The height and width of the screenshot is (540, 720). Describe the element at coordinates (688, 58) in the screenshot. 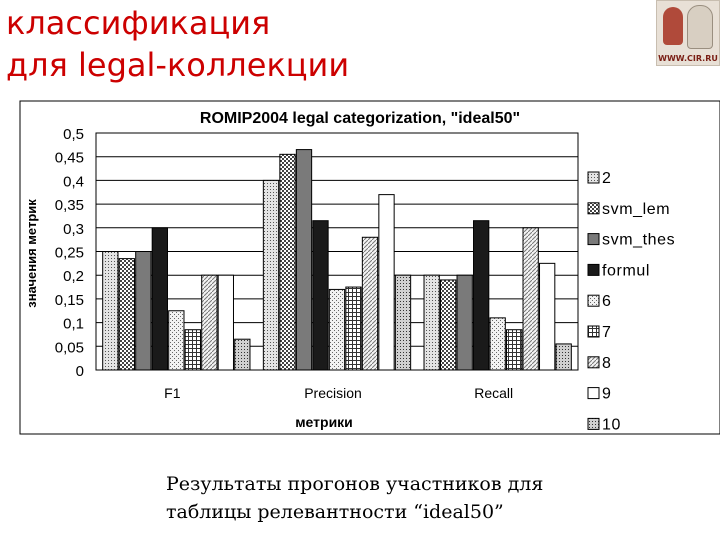

I see `logo-text: WWW.CIR.RU` at that location.